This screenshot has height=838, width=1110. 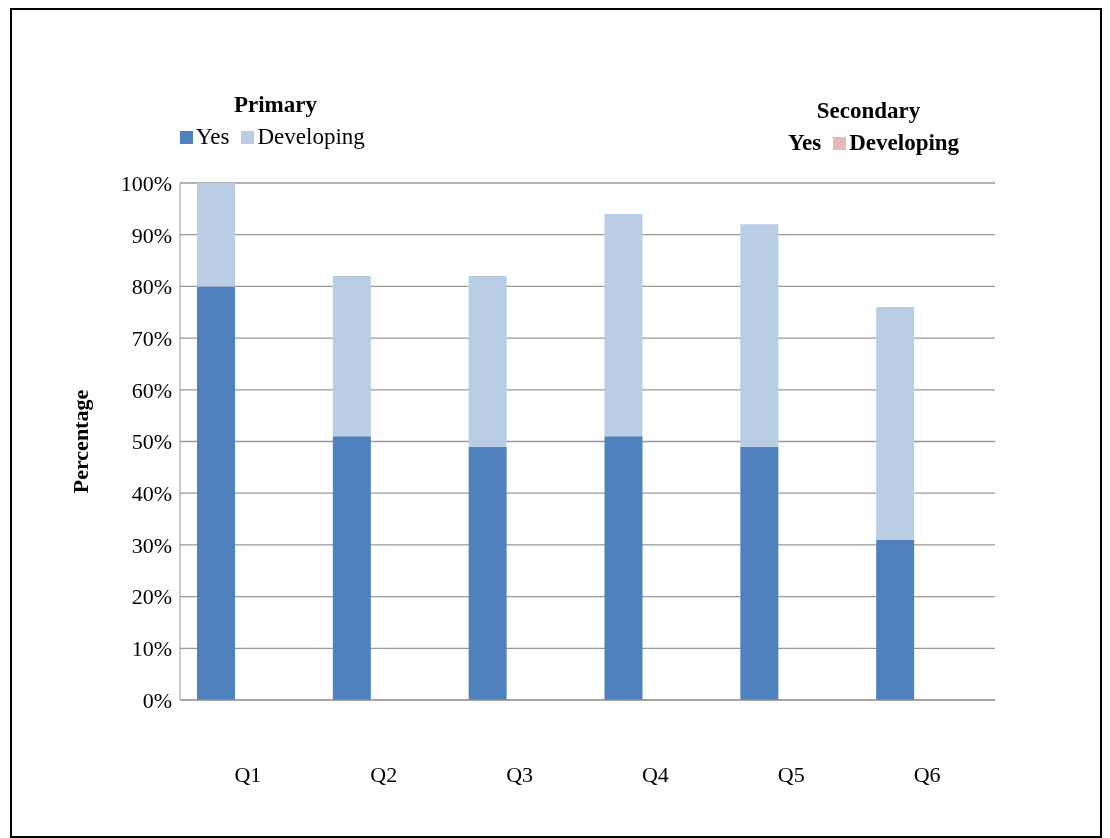 What do you see at coordinates (151, 390) in the screenshot?
I see `y-tick-label: 60%` at bounding box center [151, 390].